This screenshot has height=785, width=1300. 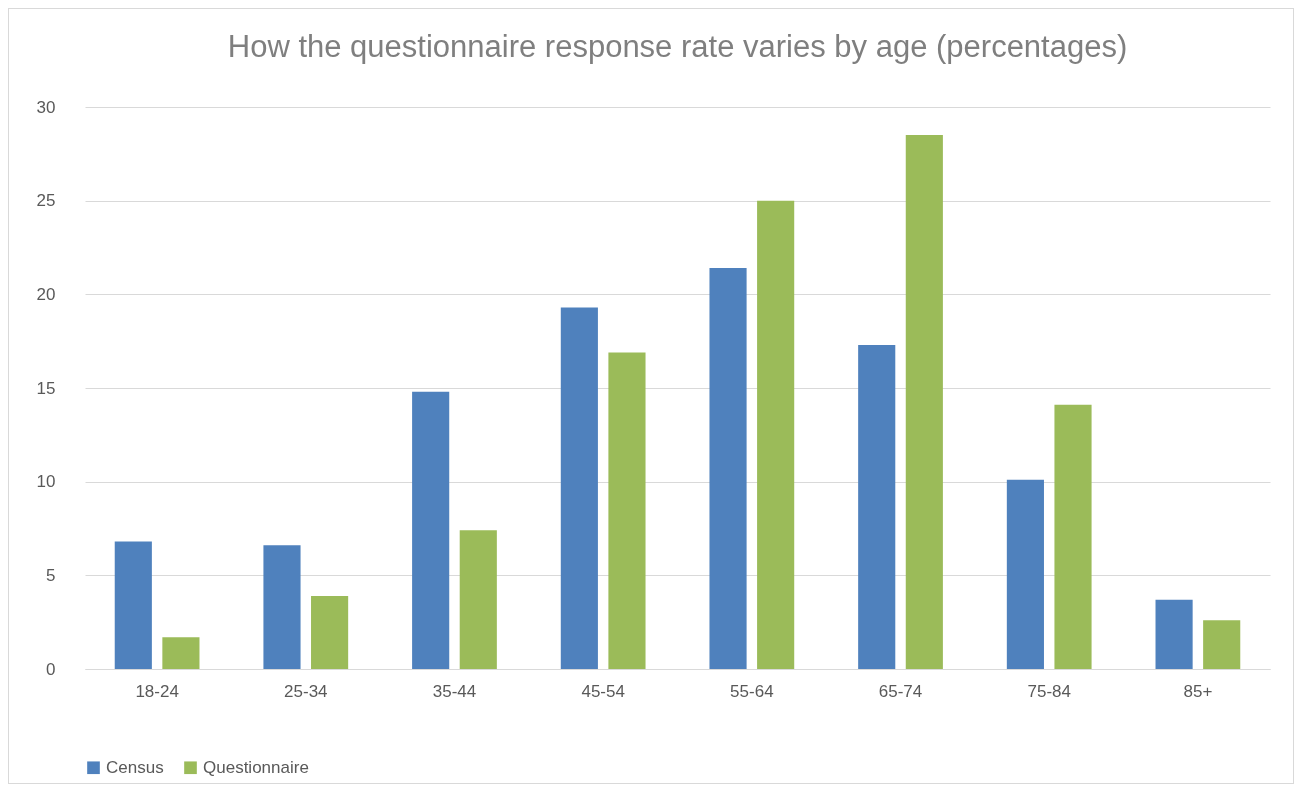 I want to click on y-tick-label: 15, so click(x=46, y=388).